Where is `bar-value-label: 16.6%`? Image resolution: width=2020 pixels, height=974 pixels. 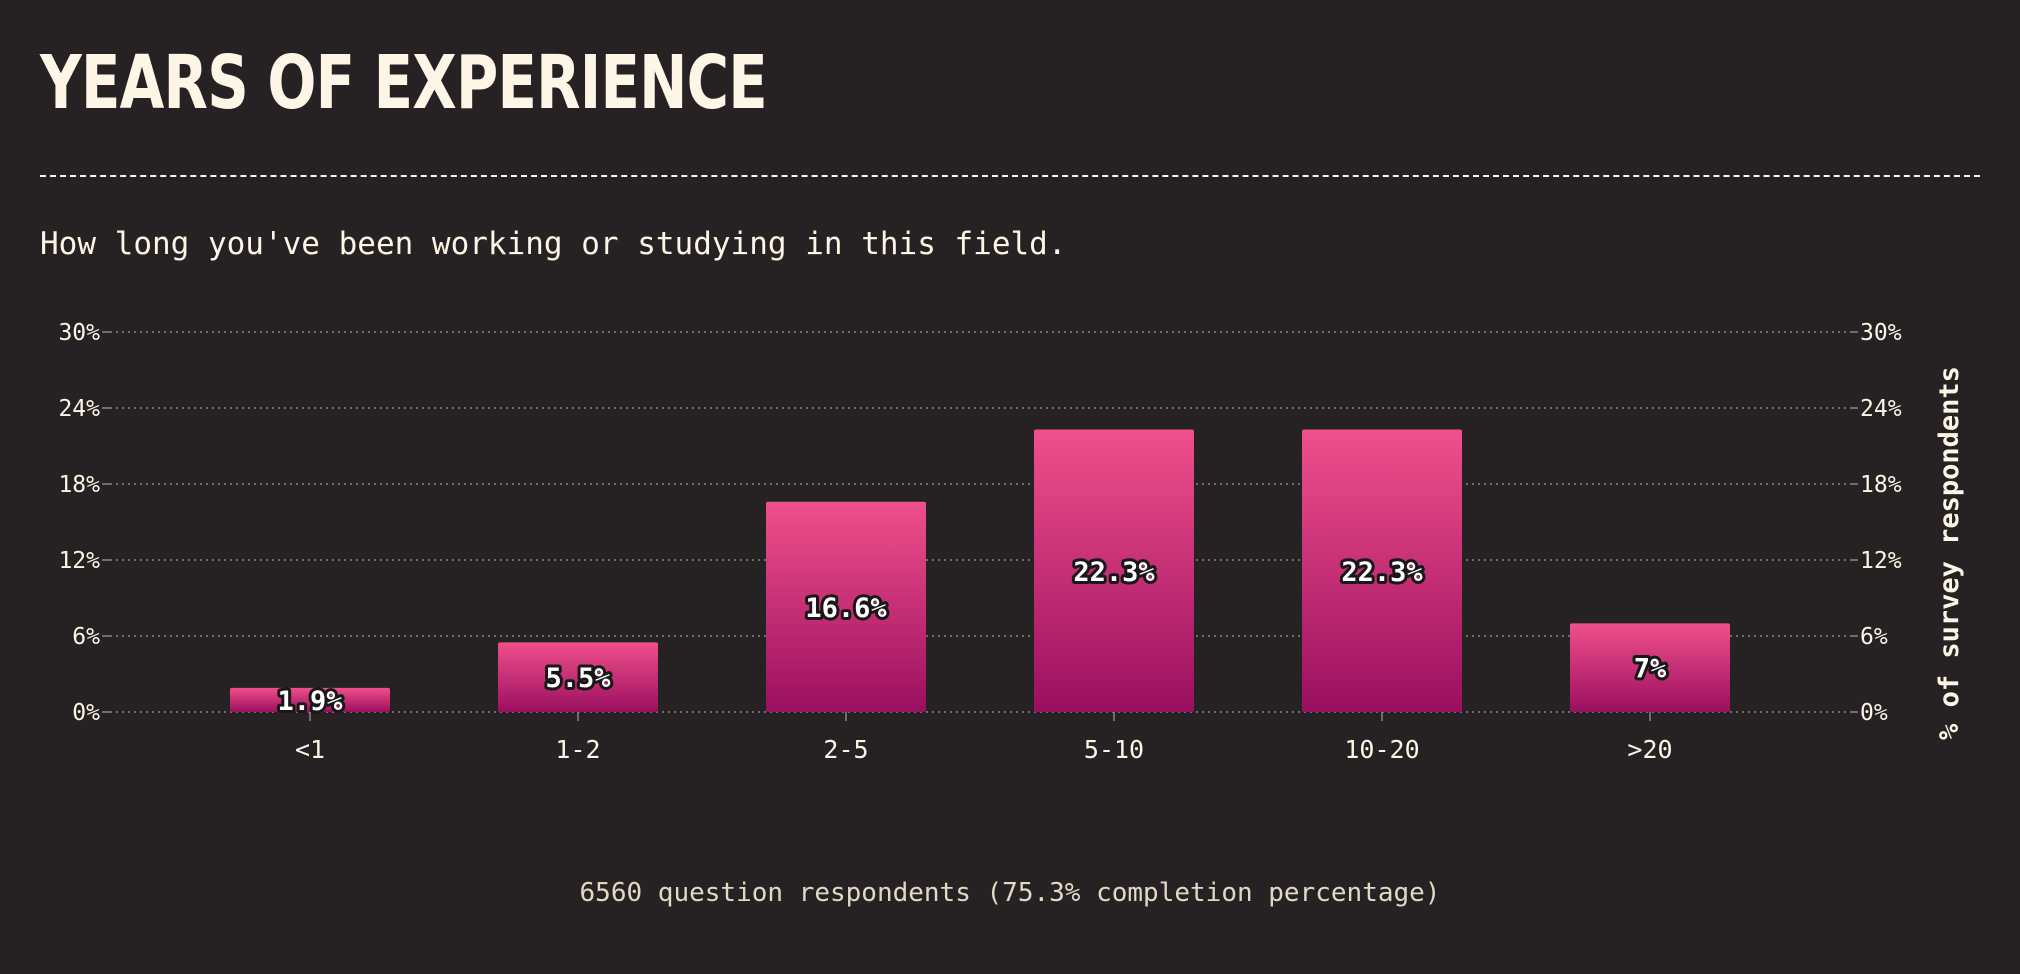
bar-value-label: 16.6% is located at coordinates (846, 608).